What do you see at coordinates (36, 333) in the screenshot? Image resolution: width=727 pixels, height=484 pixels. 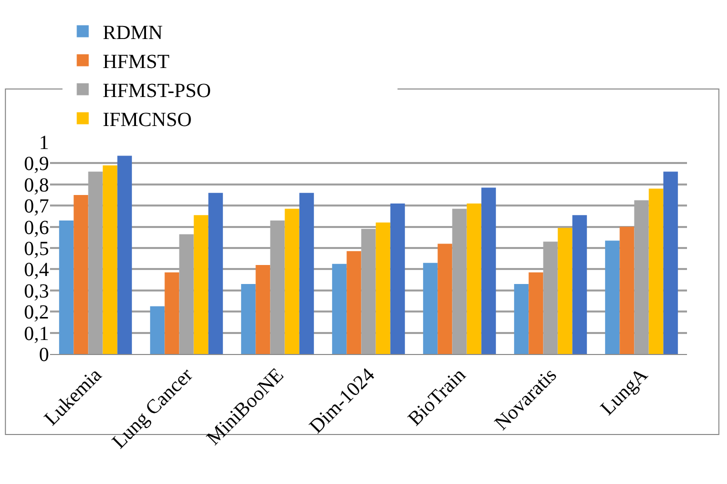 I see `y-tick-label: 0,1` at bounding box center [36, 333].